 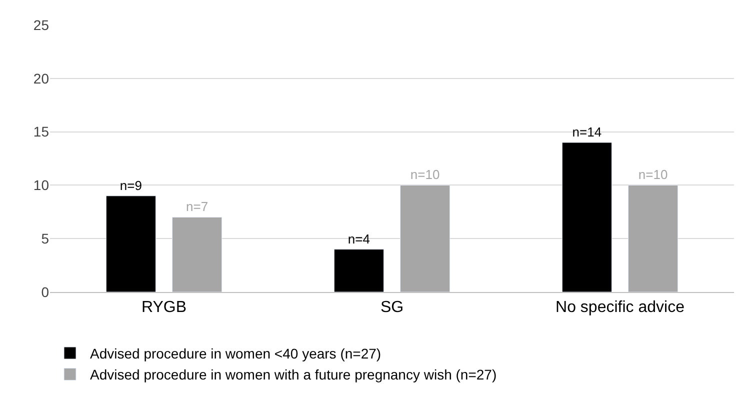 What do you see at coordinates (41, 185) in the screenshot?
I see `y-tick-label: 10` at bounding box center [41, 185].